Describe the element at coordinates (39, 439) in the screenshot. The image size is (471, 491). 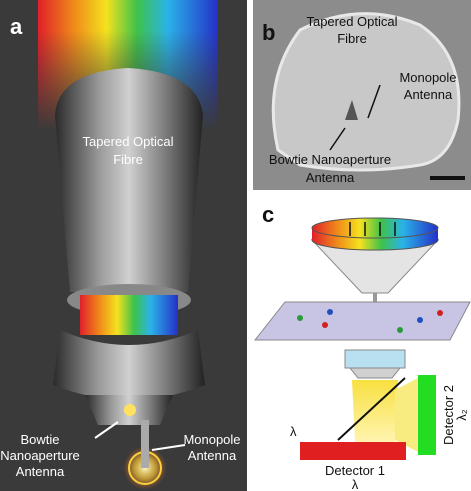
I see `label: Bowtie` at that location.